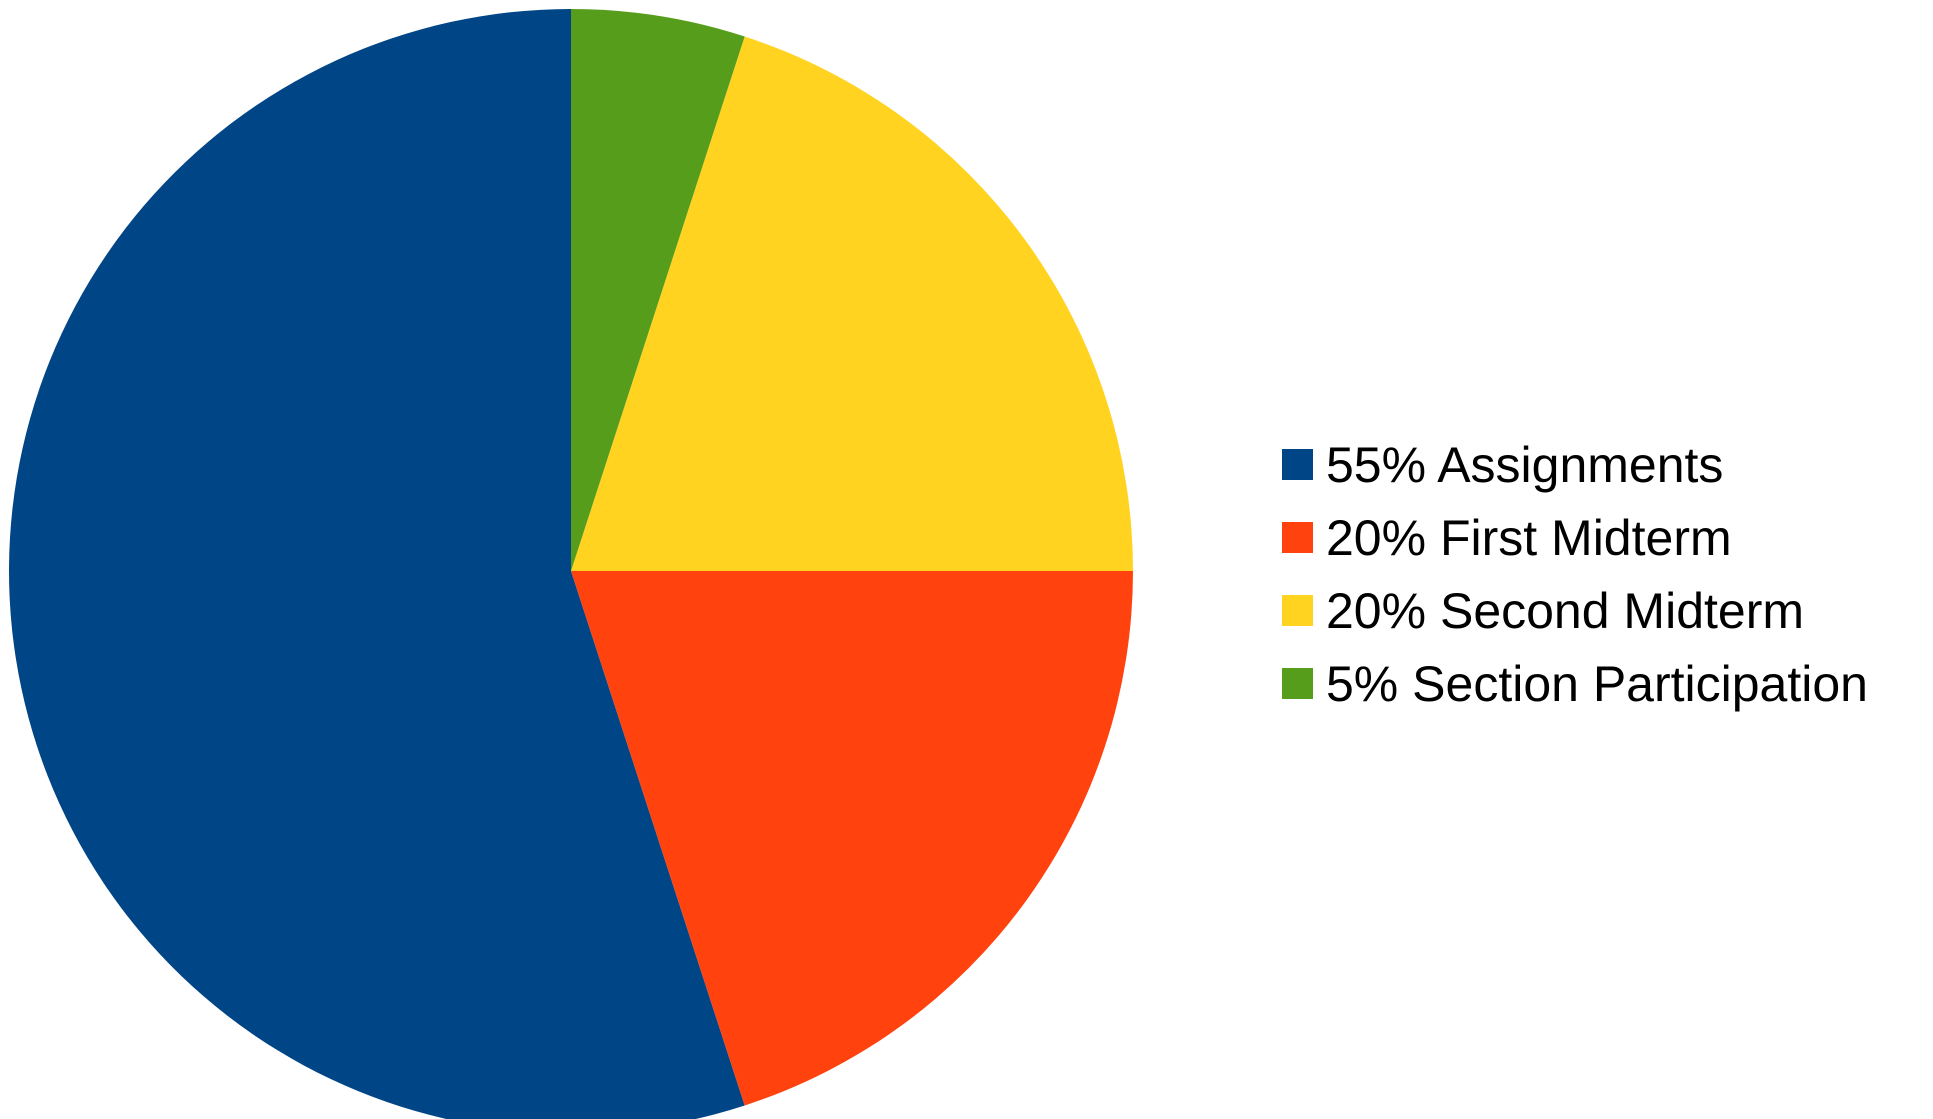 The height and width of the screenshot is (1119, 1933). What do you see at coordinates (1525, 464) in the screenshot?
I see `legend-label: 55% Assignments` at bounding box center [1525, 464].